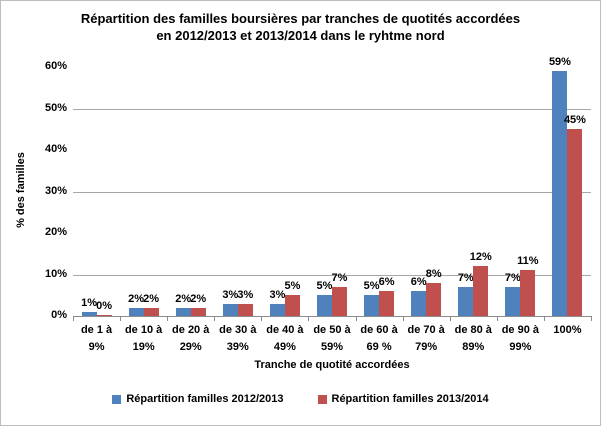  Describe the element at coordinates (55, 66) in the screenshot. I see `y-tick-label: 60%` at that location.